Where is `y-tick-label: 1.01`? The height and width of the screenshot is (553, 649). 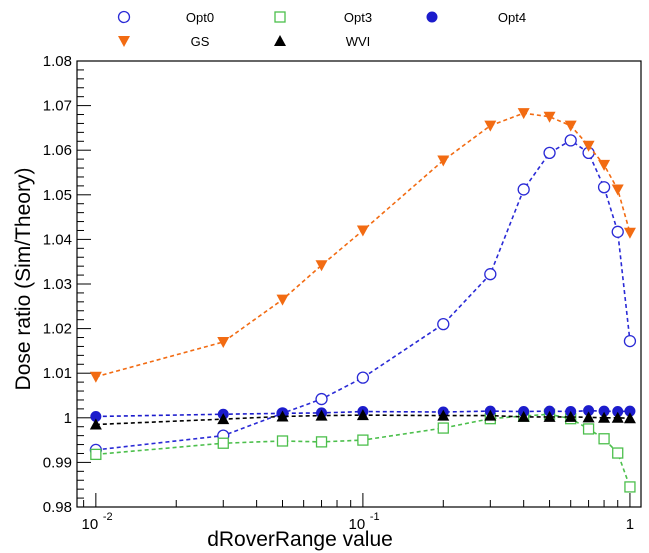 y-tick-label: 1.01 is located at coordinates (57, 373).